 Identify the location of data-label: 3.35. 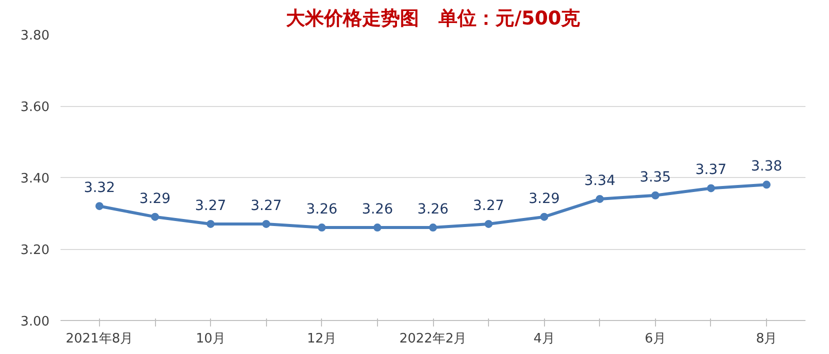
(655, 177).